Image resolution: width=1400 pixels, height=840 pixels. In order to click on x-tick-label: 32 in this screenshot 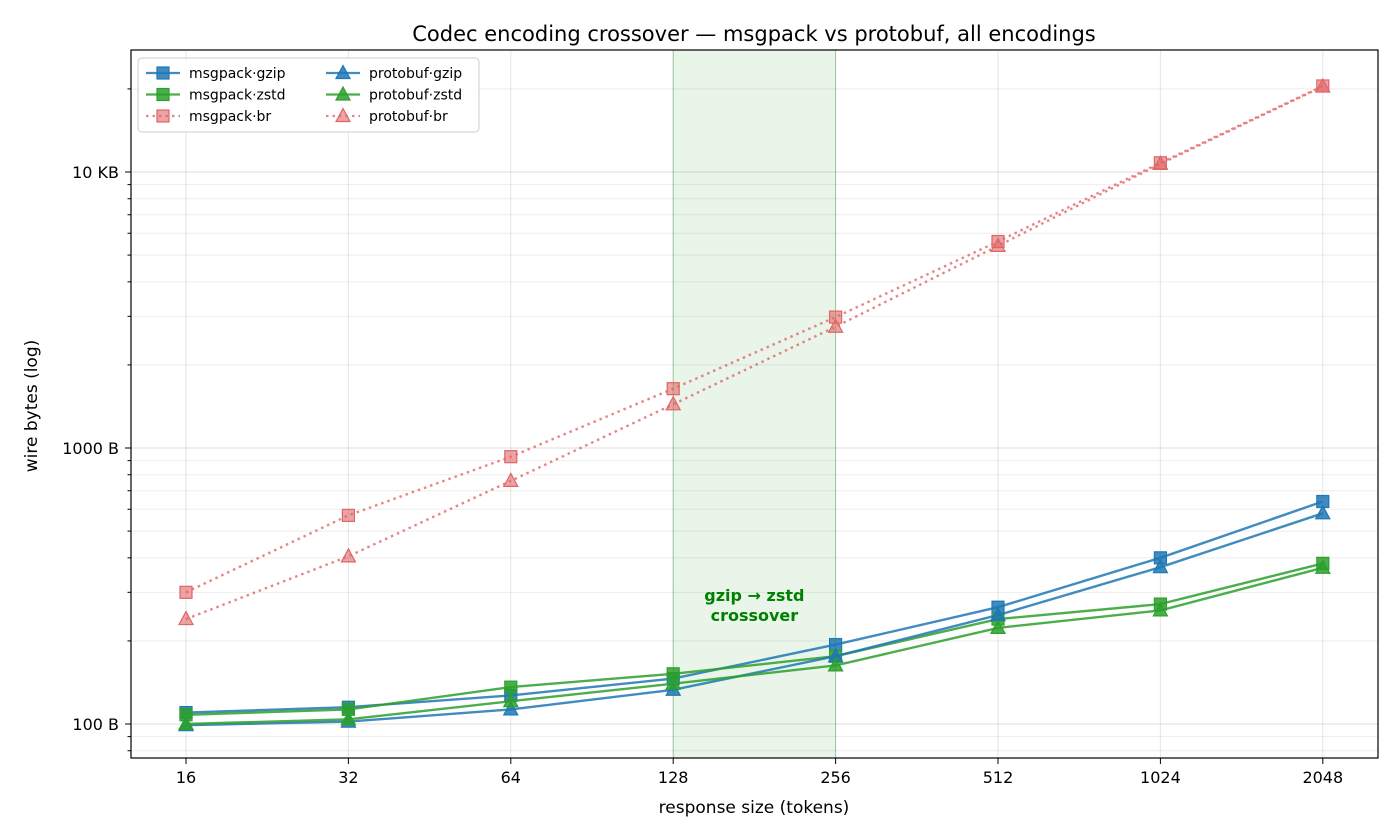, I will do `click(348, 777)`.